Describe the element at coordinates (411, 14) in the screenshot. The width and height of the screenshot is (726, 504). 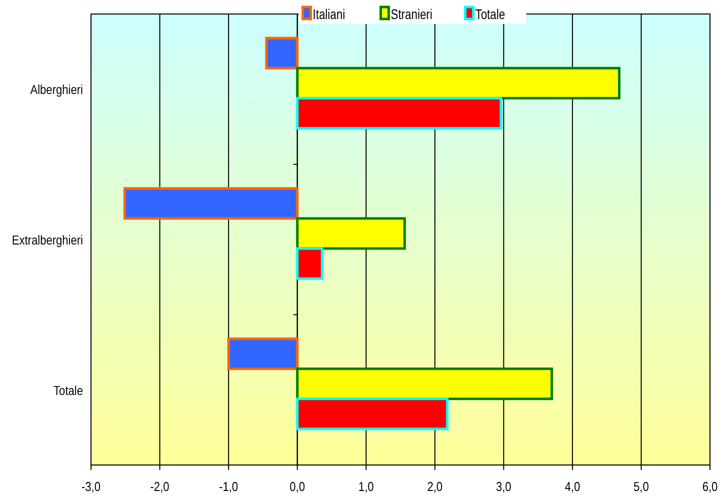
I see `legend-label: Stranieri` at that location.